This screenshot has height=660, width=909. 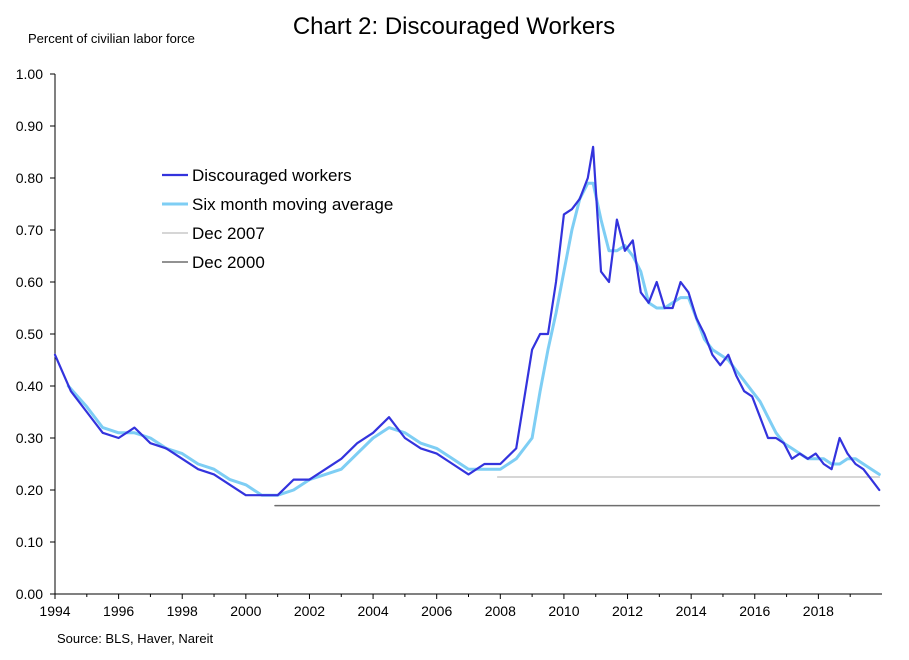 I want to click on x-tick-label: 2010, so click(x=563, y=611).